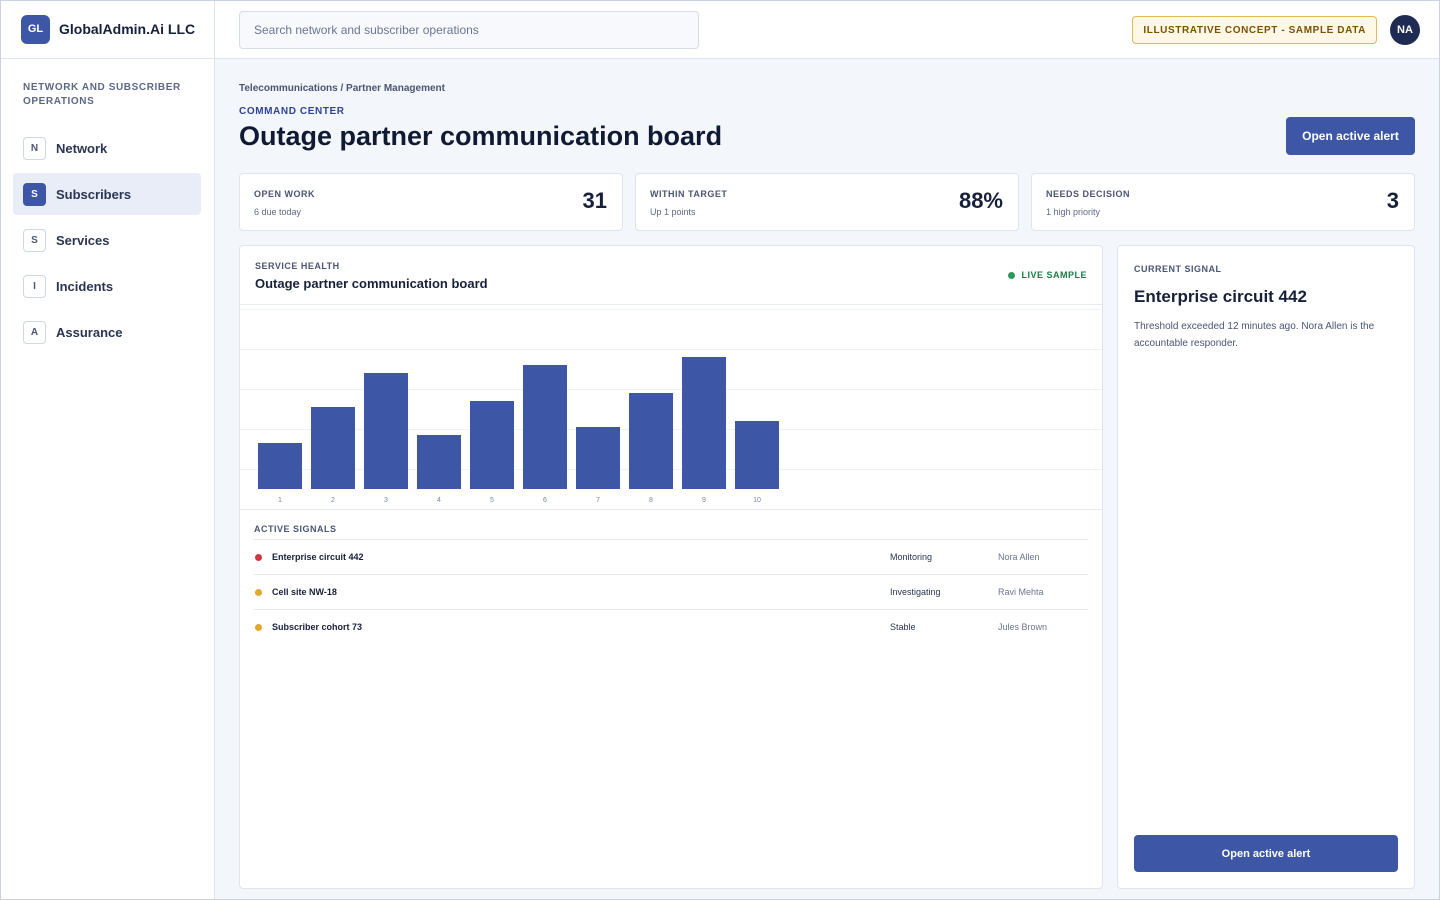 The image size is (1440, 900). Describe the element at coordinates (278, 212) in the screenshot. I see `stat-sub: 6 due today` at that location.